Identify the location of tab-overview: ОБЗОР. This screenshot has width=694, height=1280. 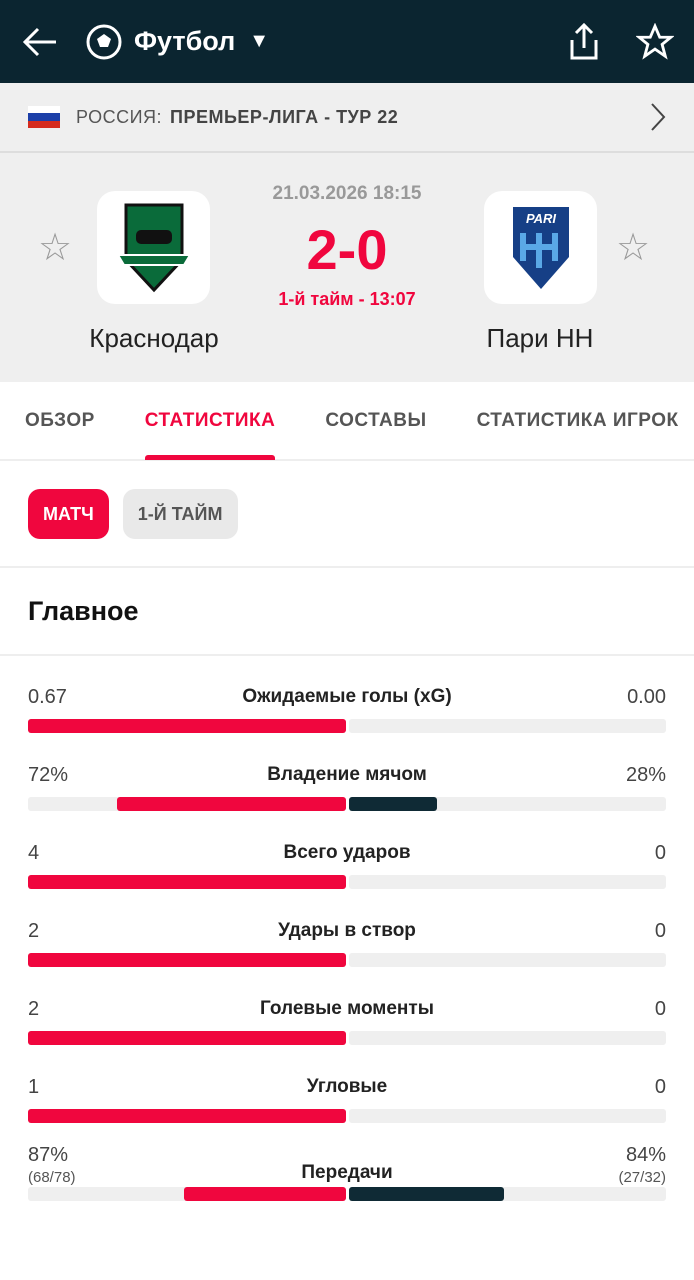
(60, 420).